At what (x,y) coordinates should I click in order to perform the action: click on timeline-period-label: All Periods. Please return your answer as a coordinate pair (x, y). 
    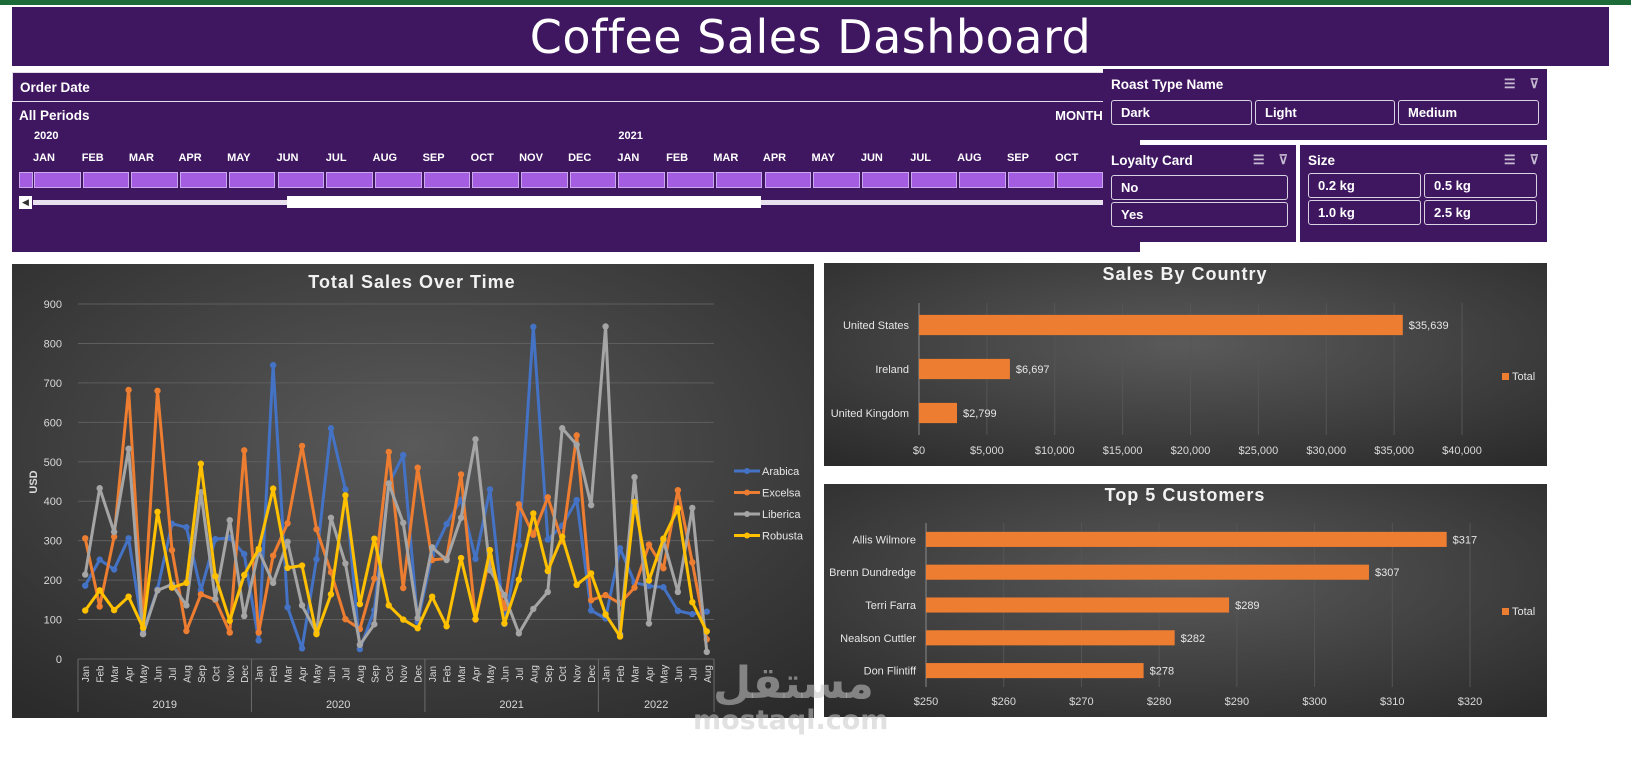
    Looking at the image, I should click on (54, 115).